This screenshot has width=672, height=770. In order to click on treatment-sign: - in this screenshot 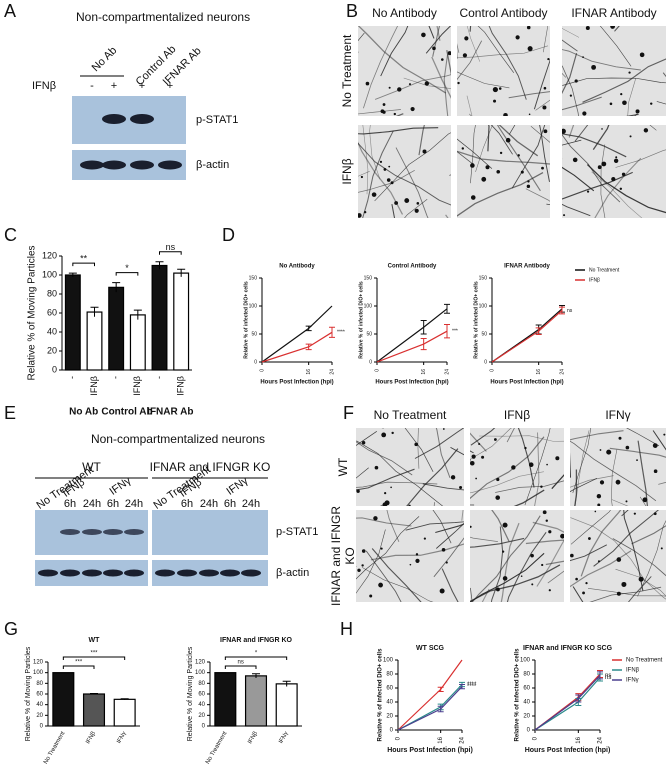, I will do `click(92, 86)`.